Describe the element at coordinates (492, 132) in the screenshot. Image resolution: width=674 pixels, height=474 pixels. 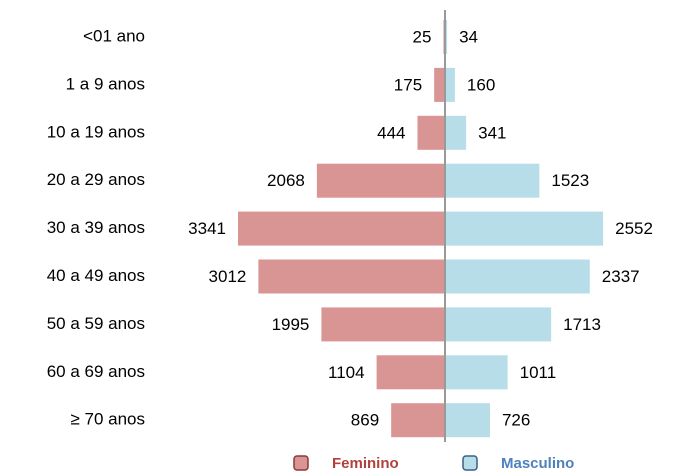
I see `value-label: 341` at that location.